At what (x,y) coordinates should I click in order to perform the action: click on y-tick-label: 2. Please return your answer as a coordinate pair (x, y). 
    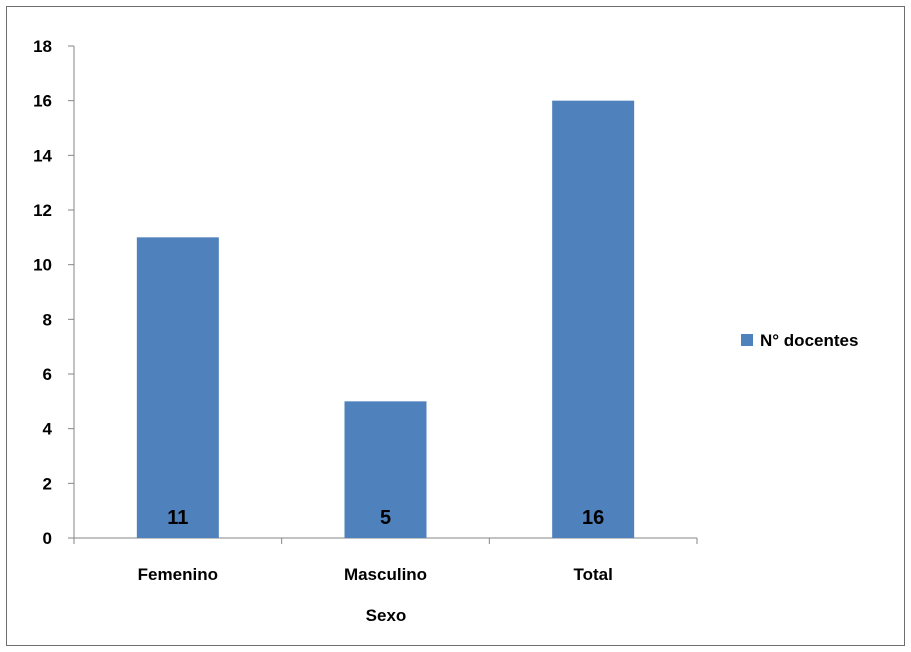
    Looking at the image, I should click on (47, 483).